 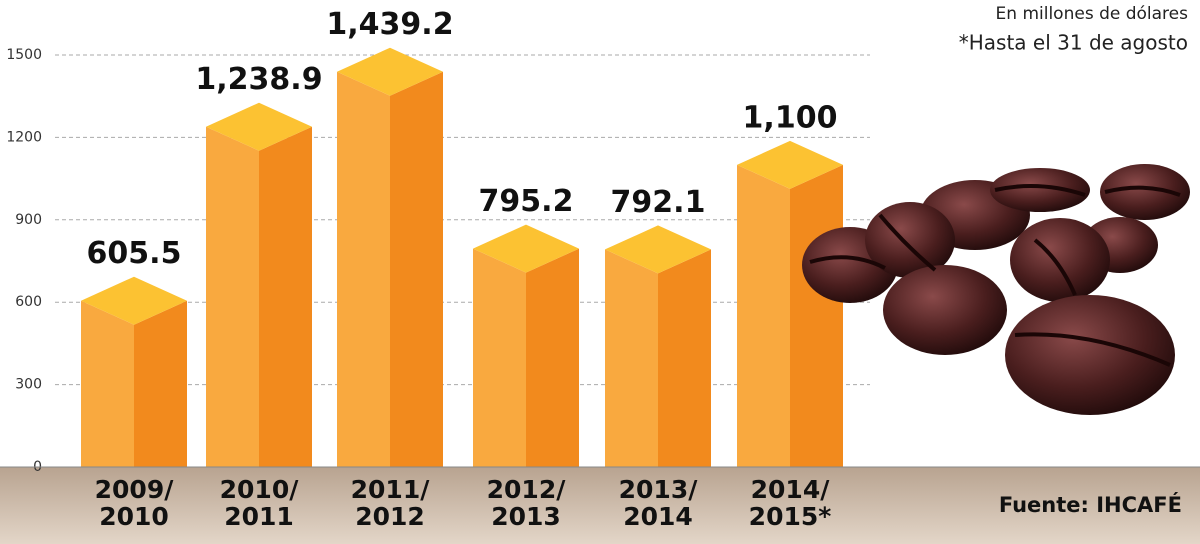 I want to click on x-tick-label: 2009/ 2010, so click(x=134, y=503).